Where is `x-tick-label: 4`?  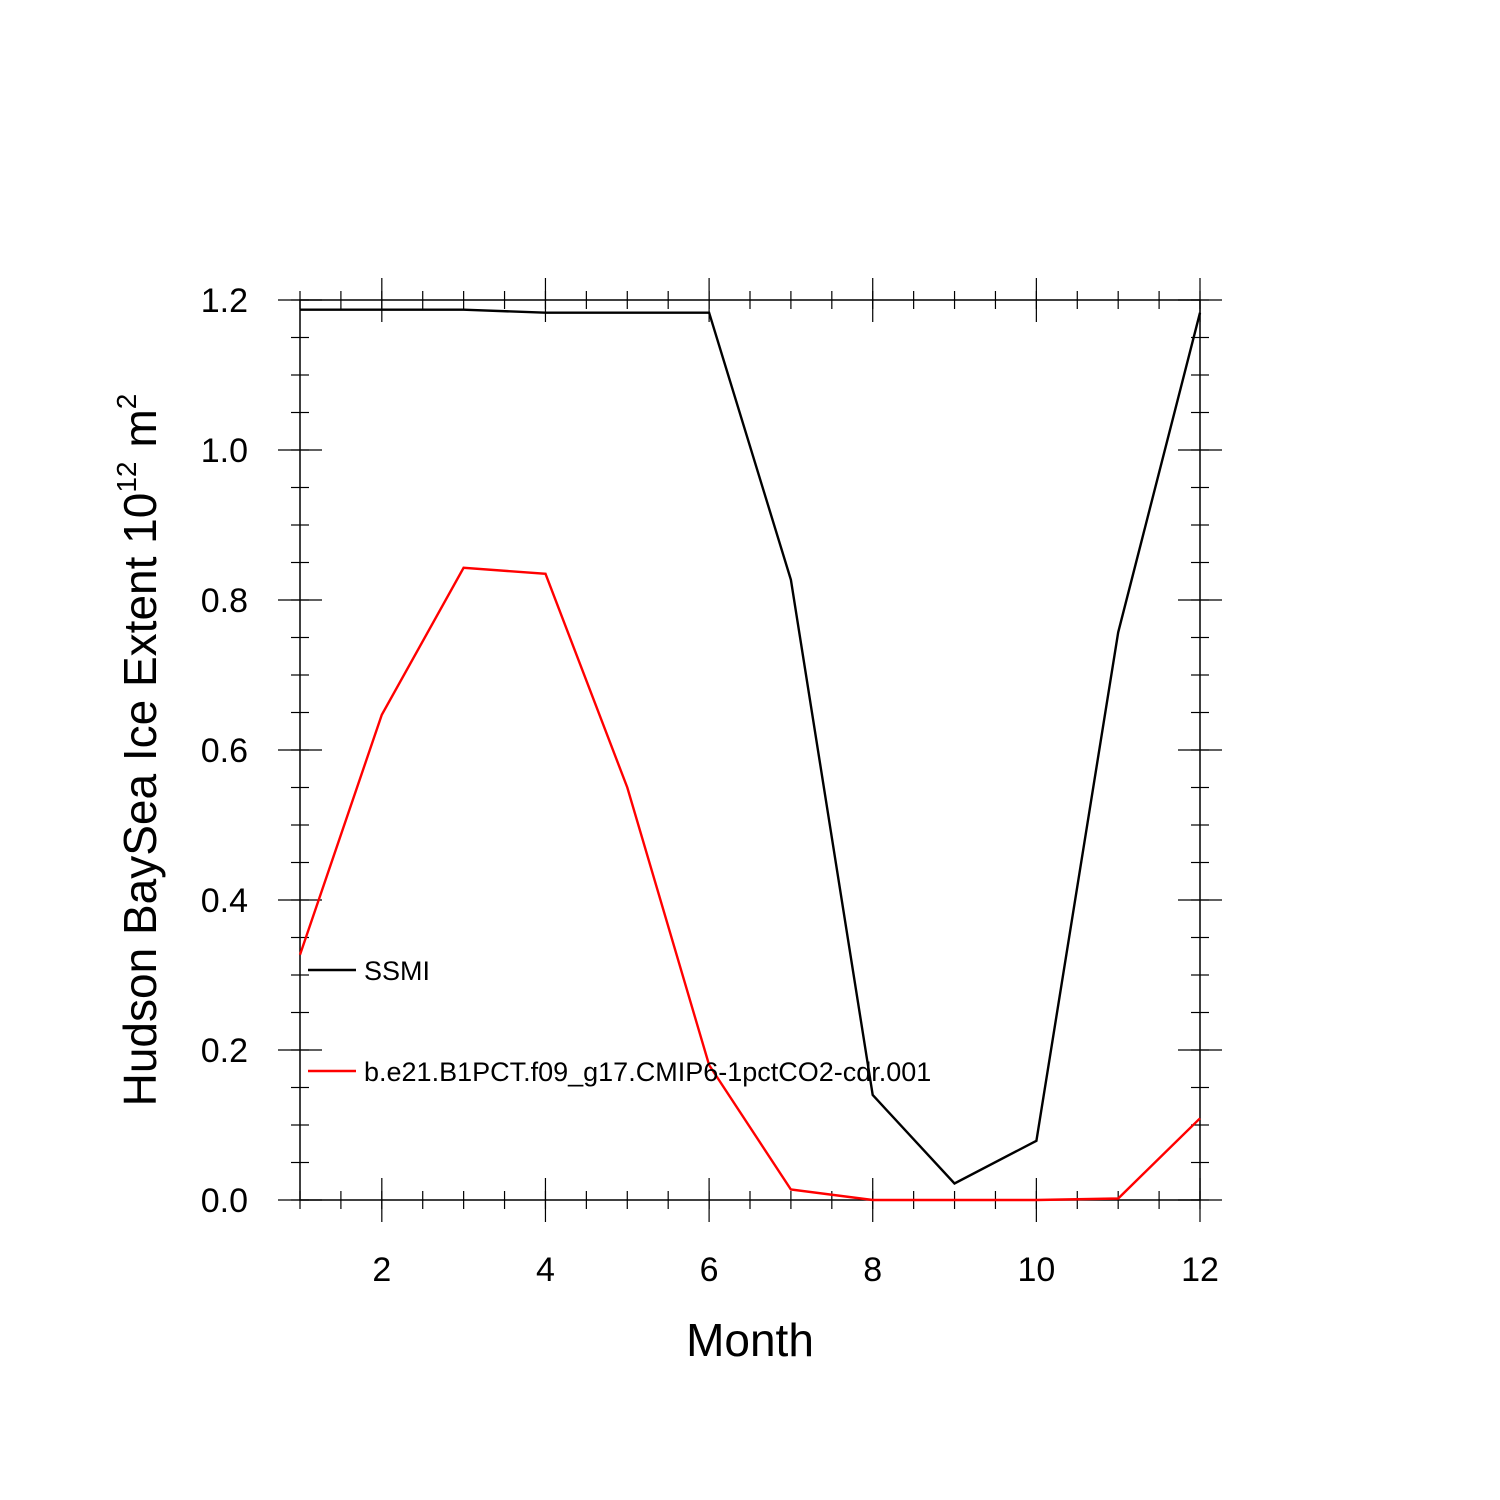 x-tick-label: 4 is located at coordinates (545, 1270).